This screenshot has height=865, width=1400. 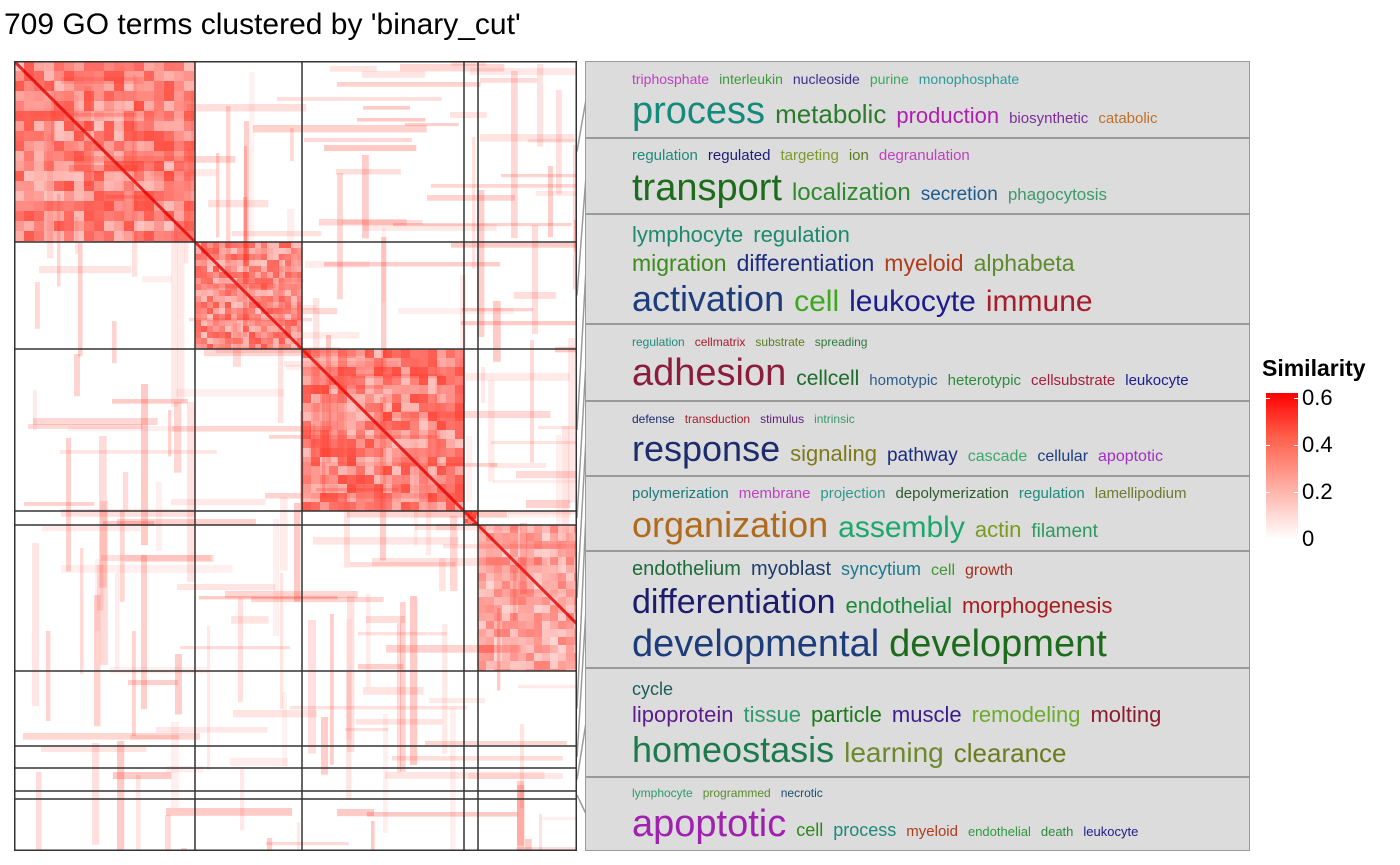 What do you see at coordinates (526, 575) in the screenshot?
I see `heatmap-diagonal` at bounding box center [526, 575].